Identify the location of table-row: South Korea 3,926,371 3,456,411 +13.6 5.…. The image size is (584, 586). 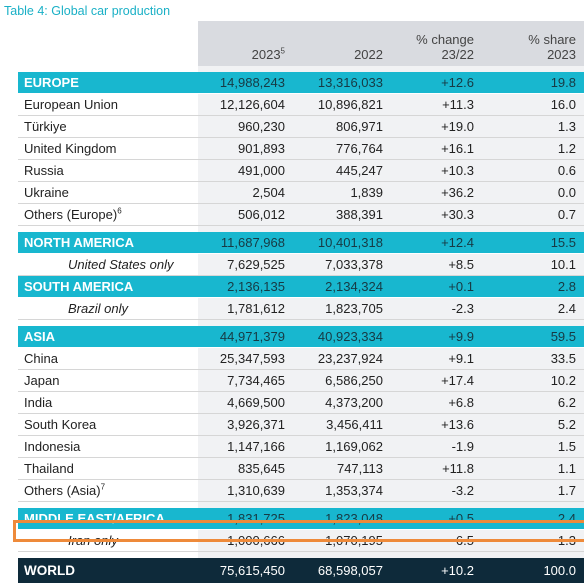
(301, 424).